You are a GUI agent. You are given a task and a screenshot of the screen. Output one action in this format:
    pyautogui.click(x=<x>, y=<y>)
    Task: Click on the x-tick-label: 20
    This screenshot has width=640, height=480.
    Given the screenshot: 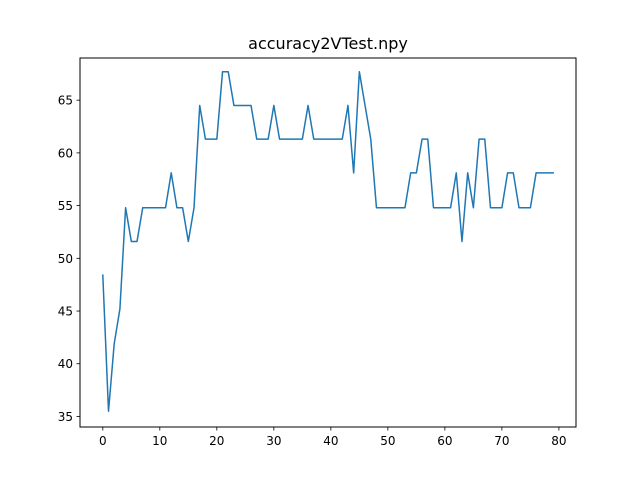 What is the action you would take?
    pyautogui.click(x=216, y=441)
    